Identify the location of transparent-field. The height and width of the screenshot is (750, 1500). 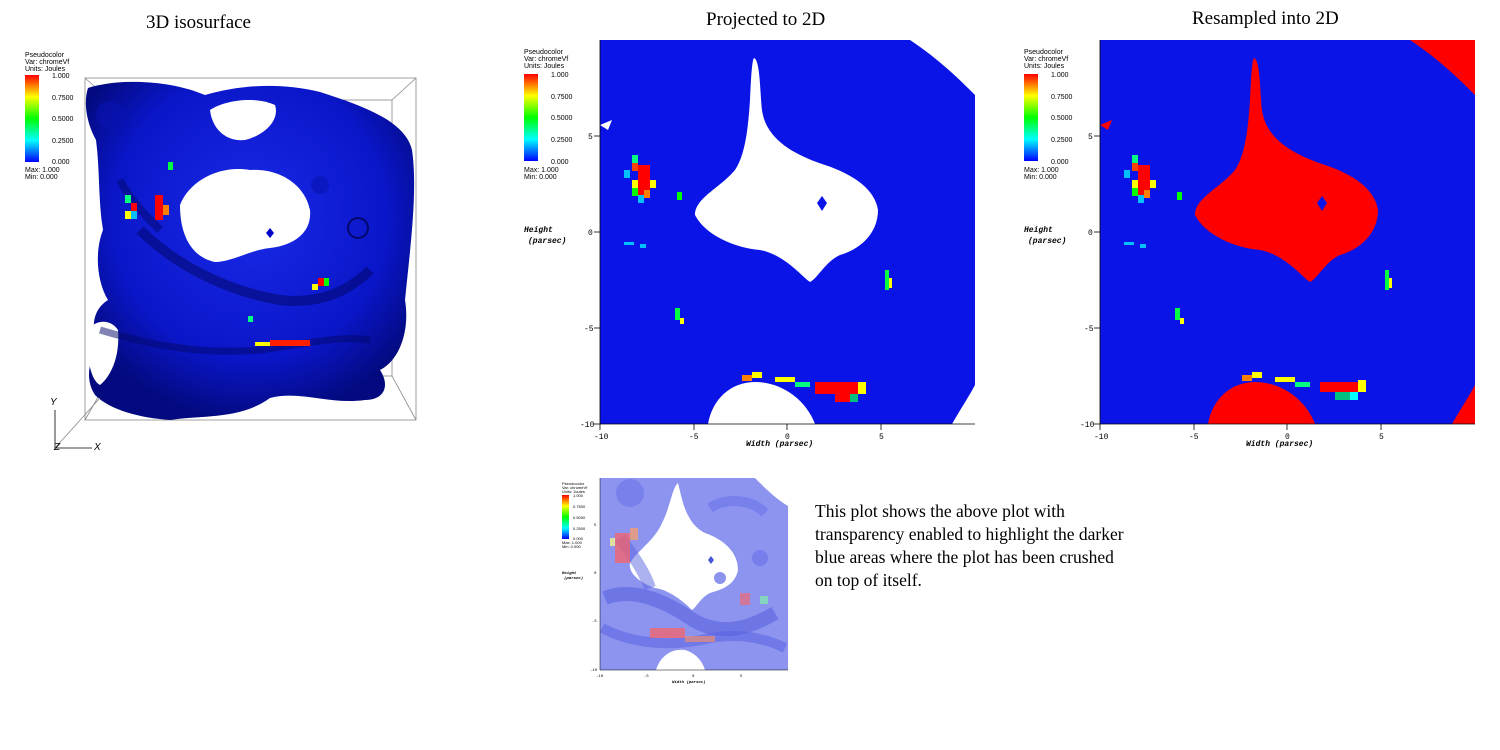
(693, 574).